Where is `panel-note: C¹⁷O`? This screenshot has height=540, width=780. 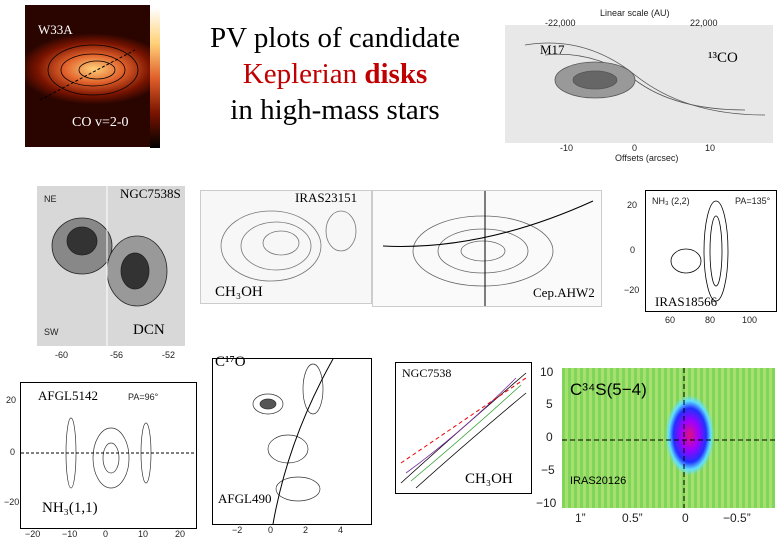 panel-note: C¹⁷O is located at coordinates (230, 362).